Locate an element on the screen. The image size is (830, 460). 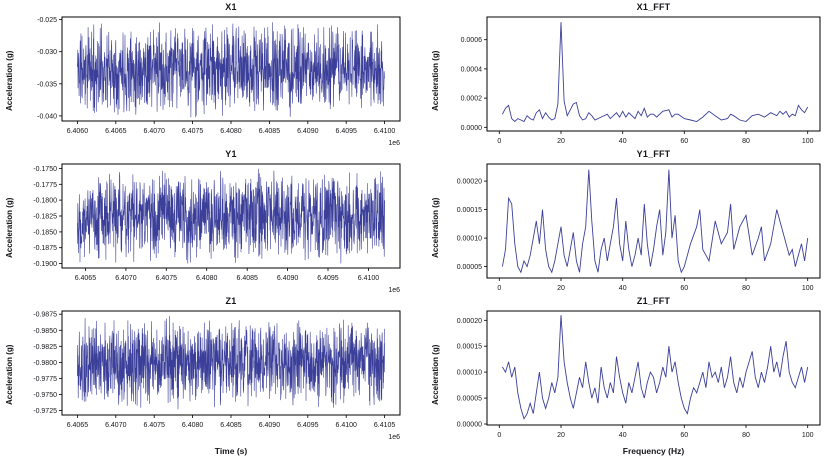
plot-area: 0 20 40 60 80 100 0.00005 0.00010 0.00015 0.00020 is located at coordinates (639, 227).